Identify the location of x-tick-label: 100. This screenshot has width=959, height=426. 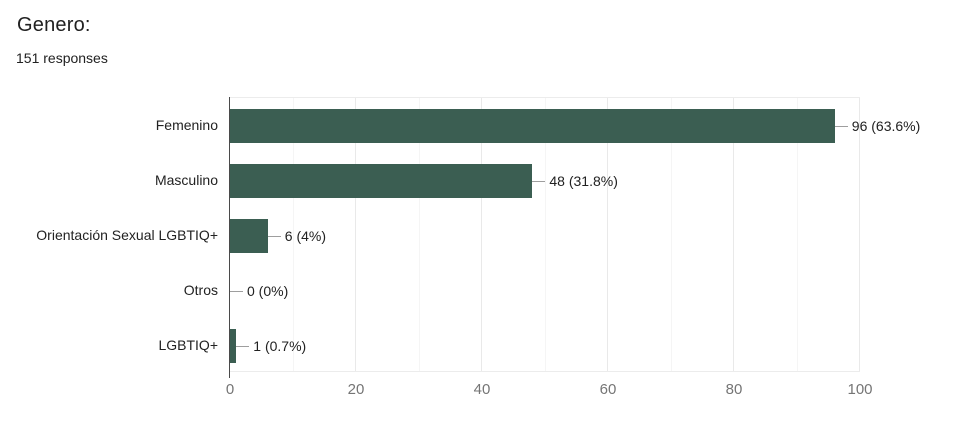
(860, 389).